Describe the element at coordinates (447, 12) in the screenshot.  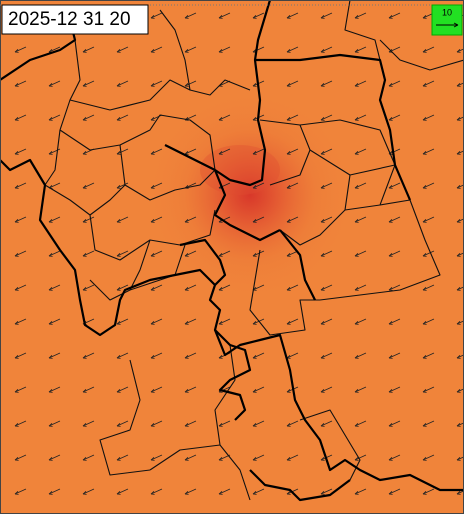
I see `wind-legend-label: 10` at that location.